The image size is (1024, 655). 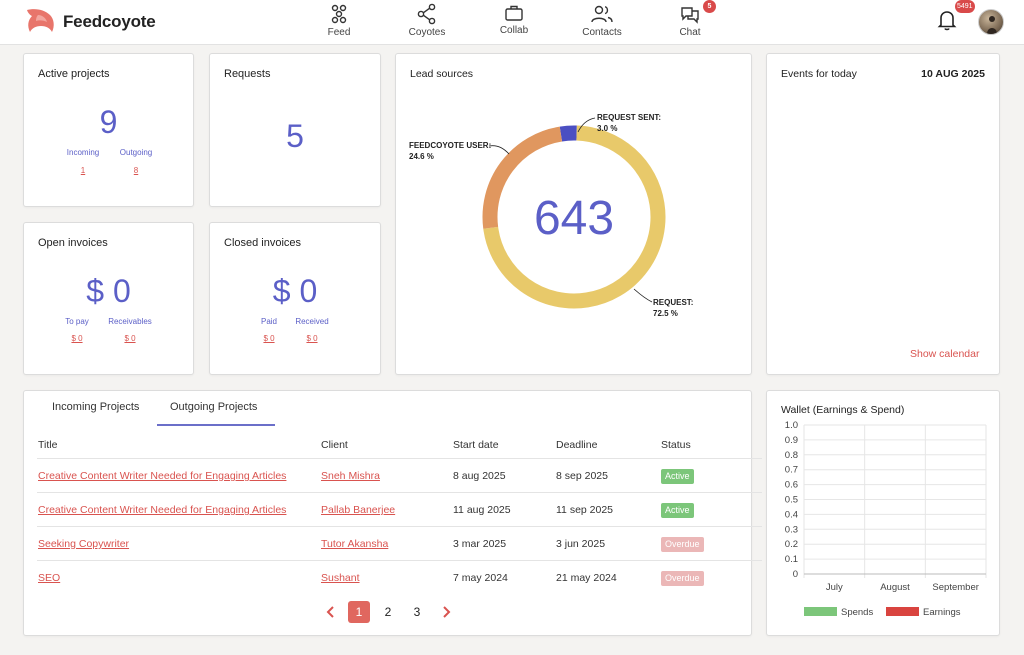 What do you see at coordinates (942, 612) in the screenshot?
I see `legend-label: Earnings` at bounding box center [942, 612].